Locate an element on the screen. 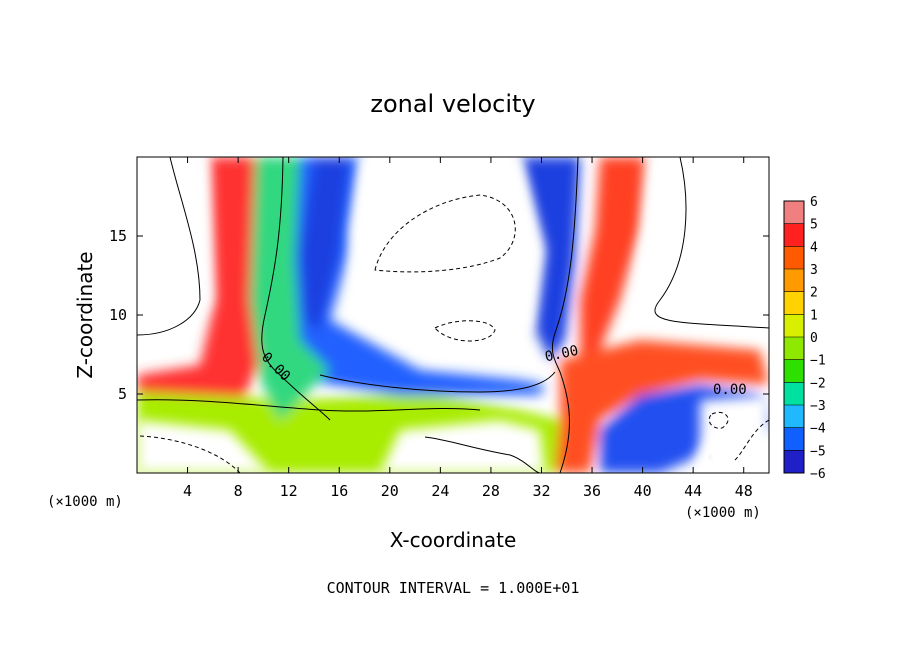 Image resolution: width=904 pixels, height=654 pixels. colorbar-label: −1 is located at coordinates (818, 361).